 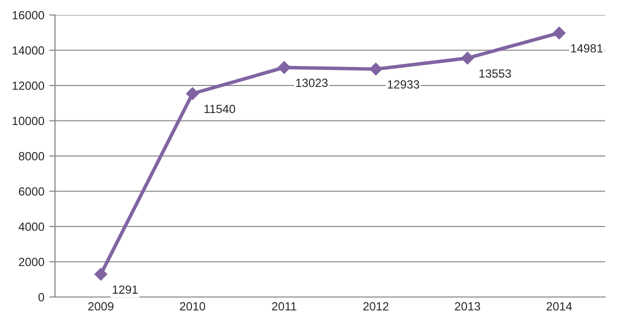 I want to click on data-label: 14981, so click(x=587, y=48).